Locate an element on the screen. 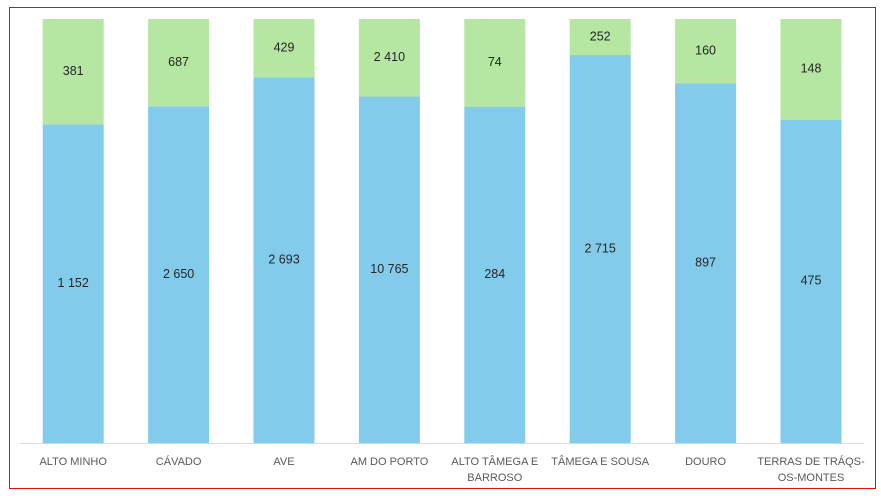 The image size is (881, 496). data-label: 687 is located at coordinates (178, 62).